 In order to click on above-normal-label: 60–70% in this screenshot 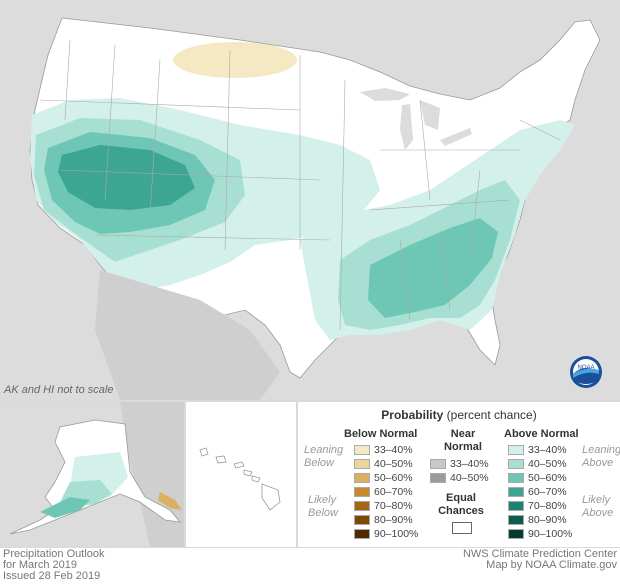, I will do `click(547, 492)`.